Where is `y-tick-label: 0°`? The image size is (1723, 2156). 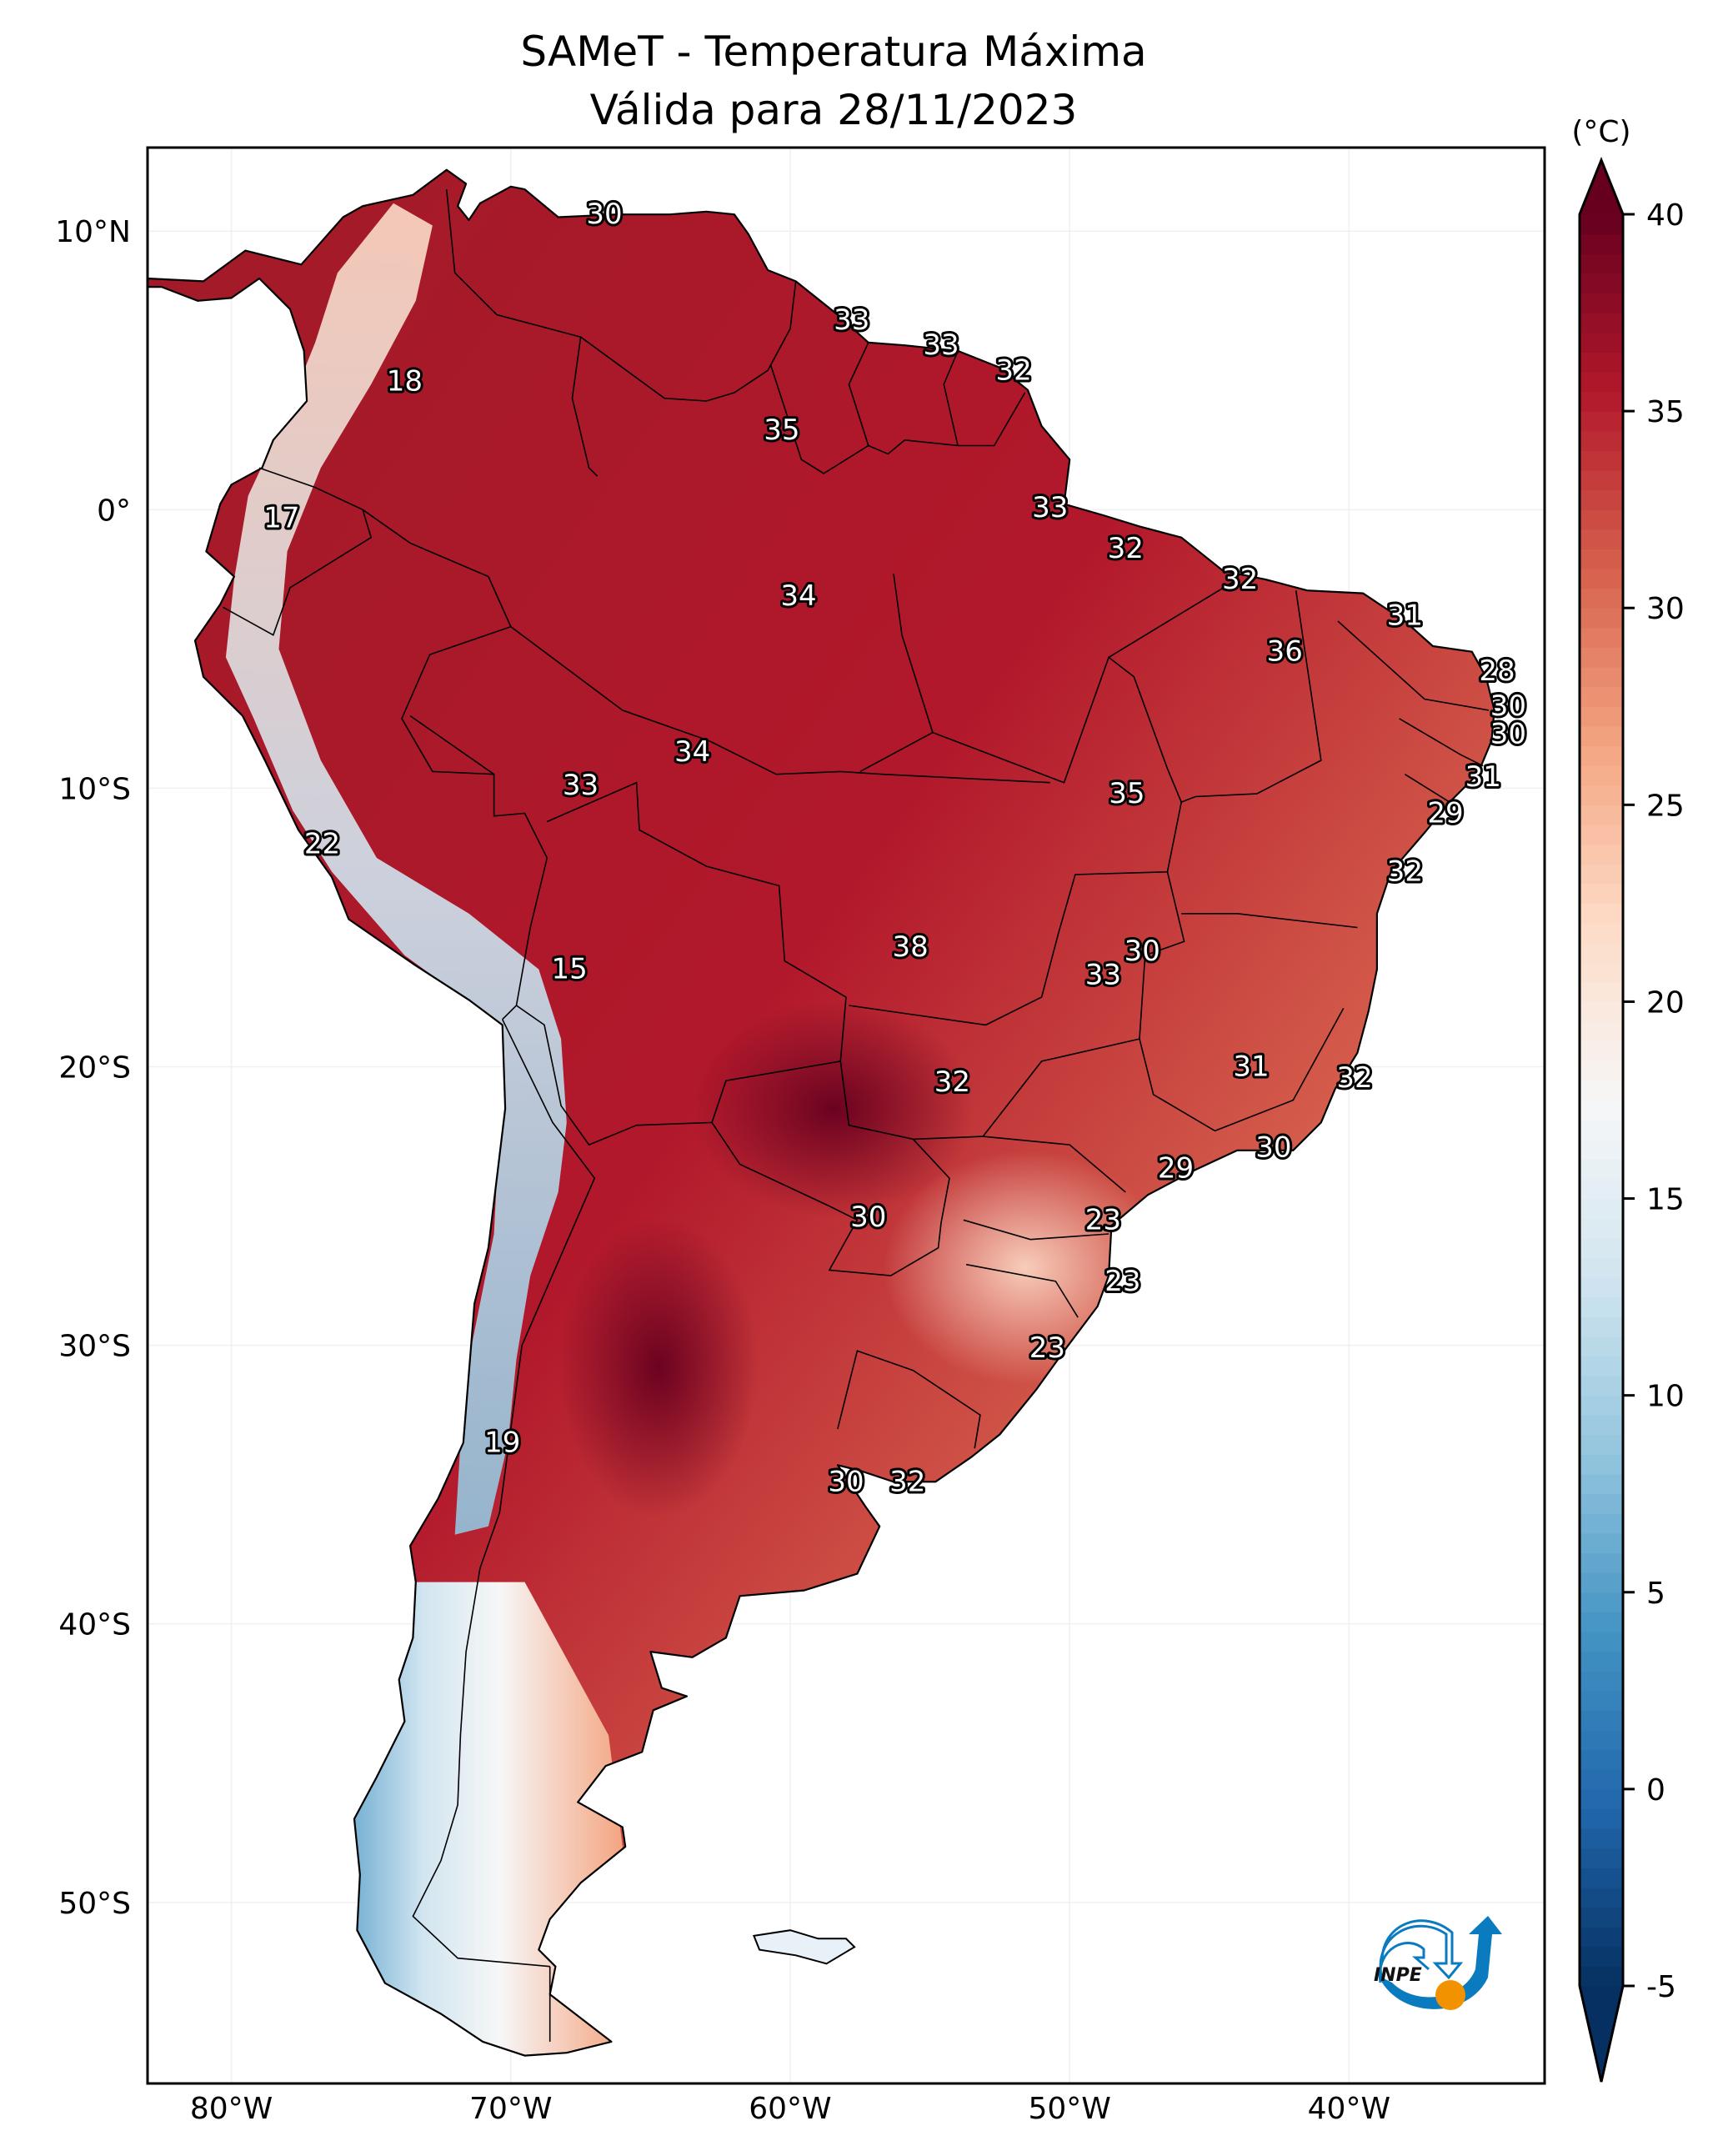
y-tick-label: 0° is located at coordinates (114, 511).